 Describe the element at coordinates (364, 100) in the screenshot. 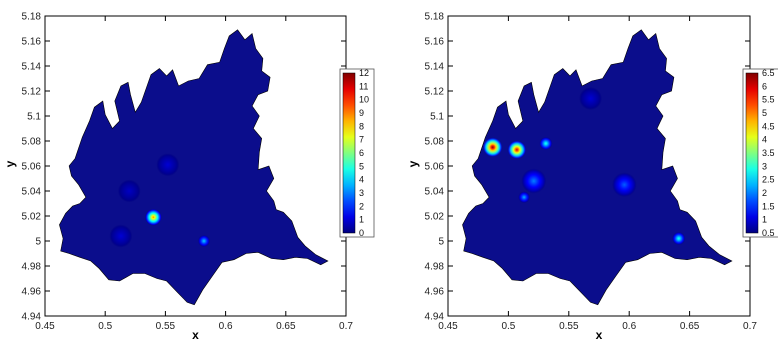

I see `colorbar-label: 10` at that location.